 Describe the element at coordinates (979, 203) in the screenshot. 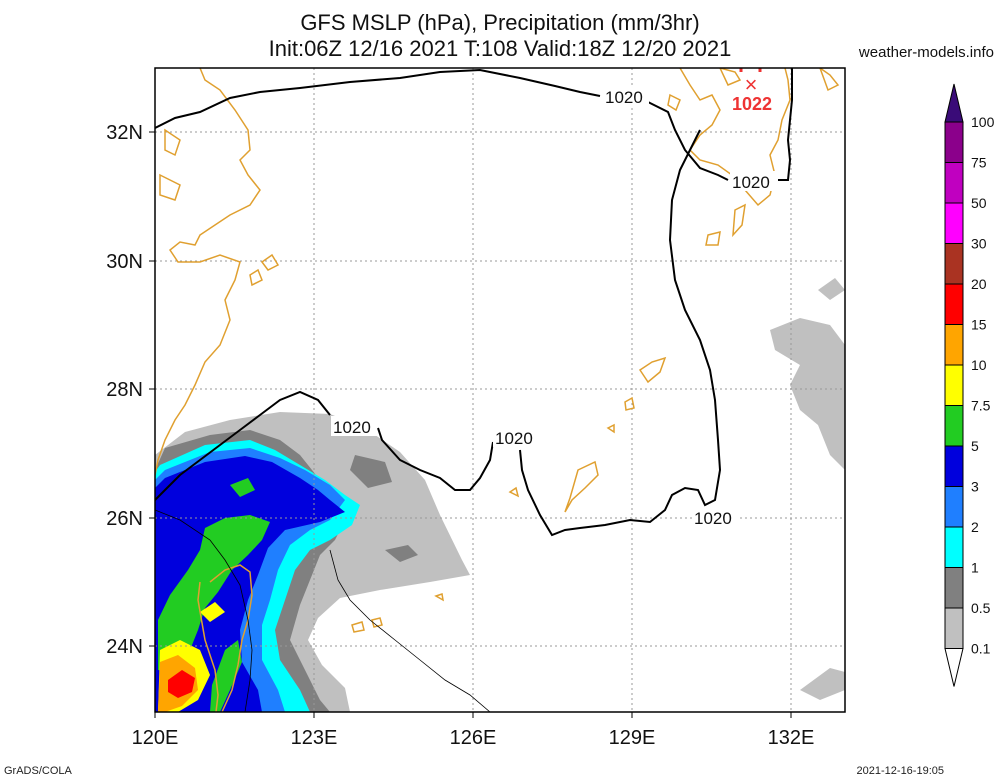

I see `colorbar-label: 50` at that location.